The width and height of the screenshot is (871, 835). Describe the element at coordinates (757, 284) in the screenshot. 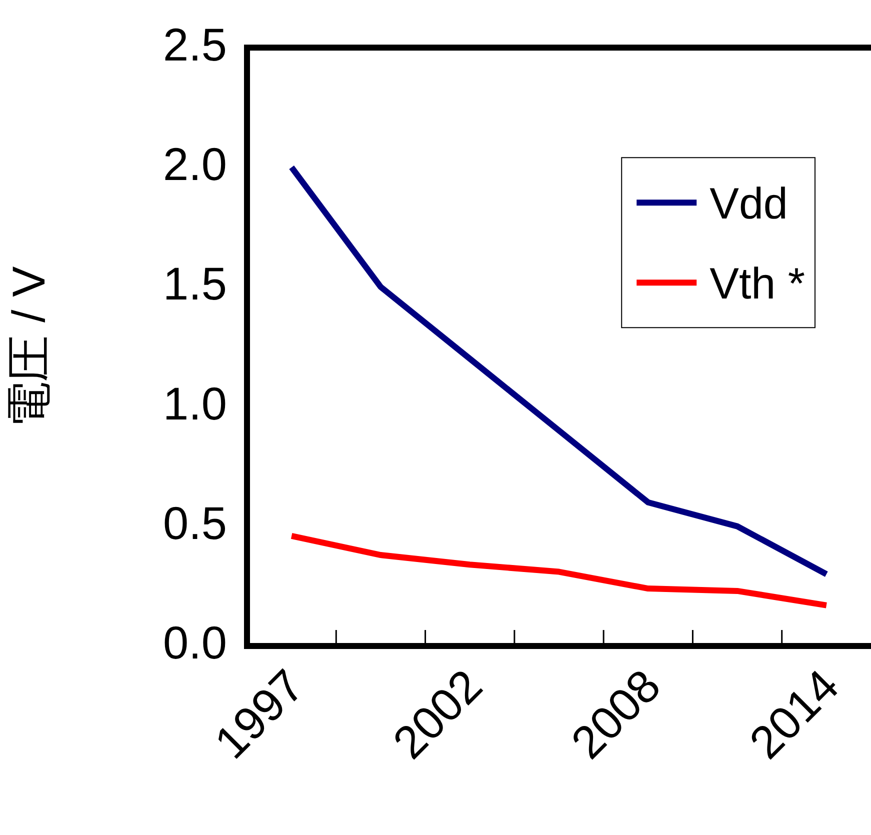

I see `legend-label: Vth *` at that location.